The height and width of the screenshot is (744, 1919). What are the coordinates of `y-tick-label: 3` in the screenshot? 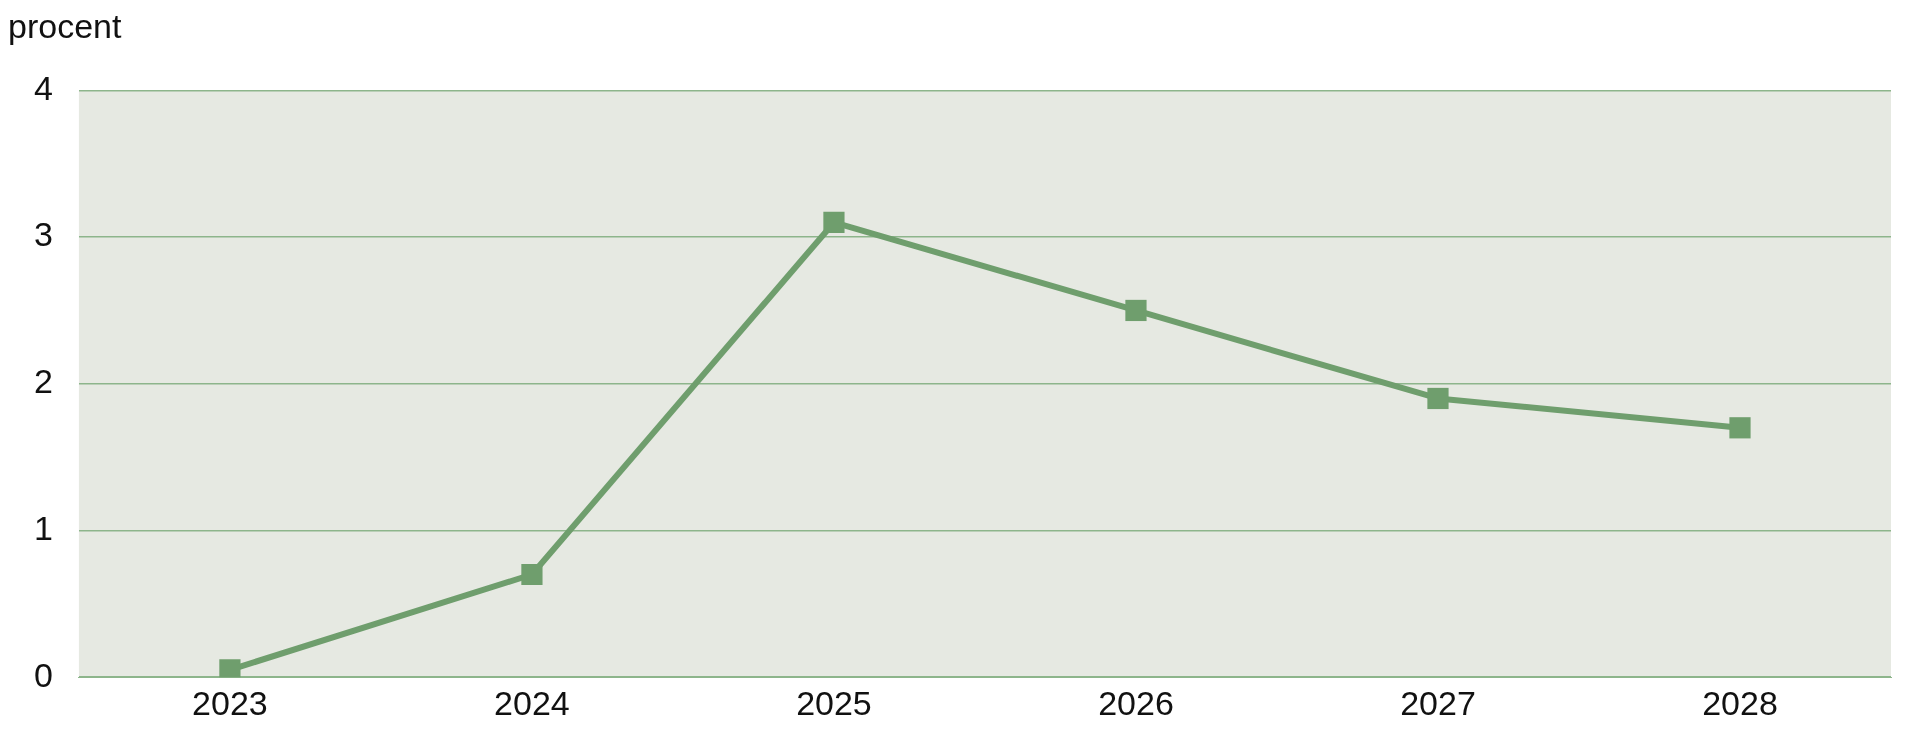 It's located at (43, 234).